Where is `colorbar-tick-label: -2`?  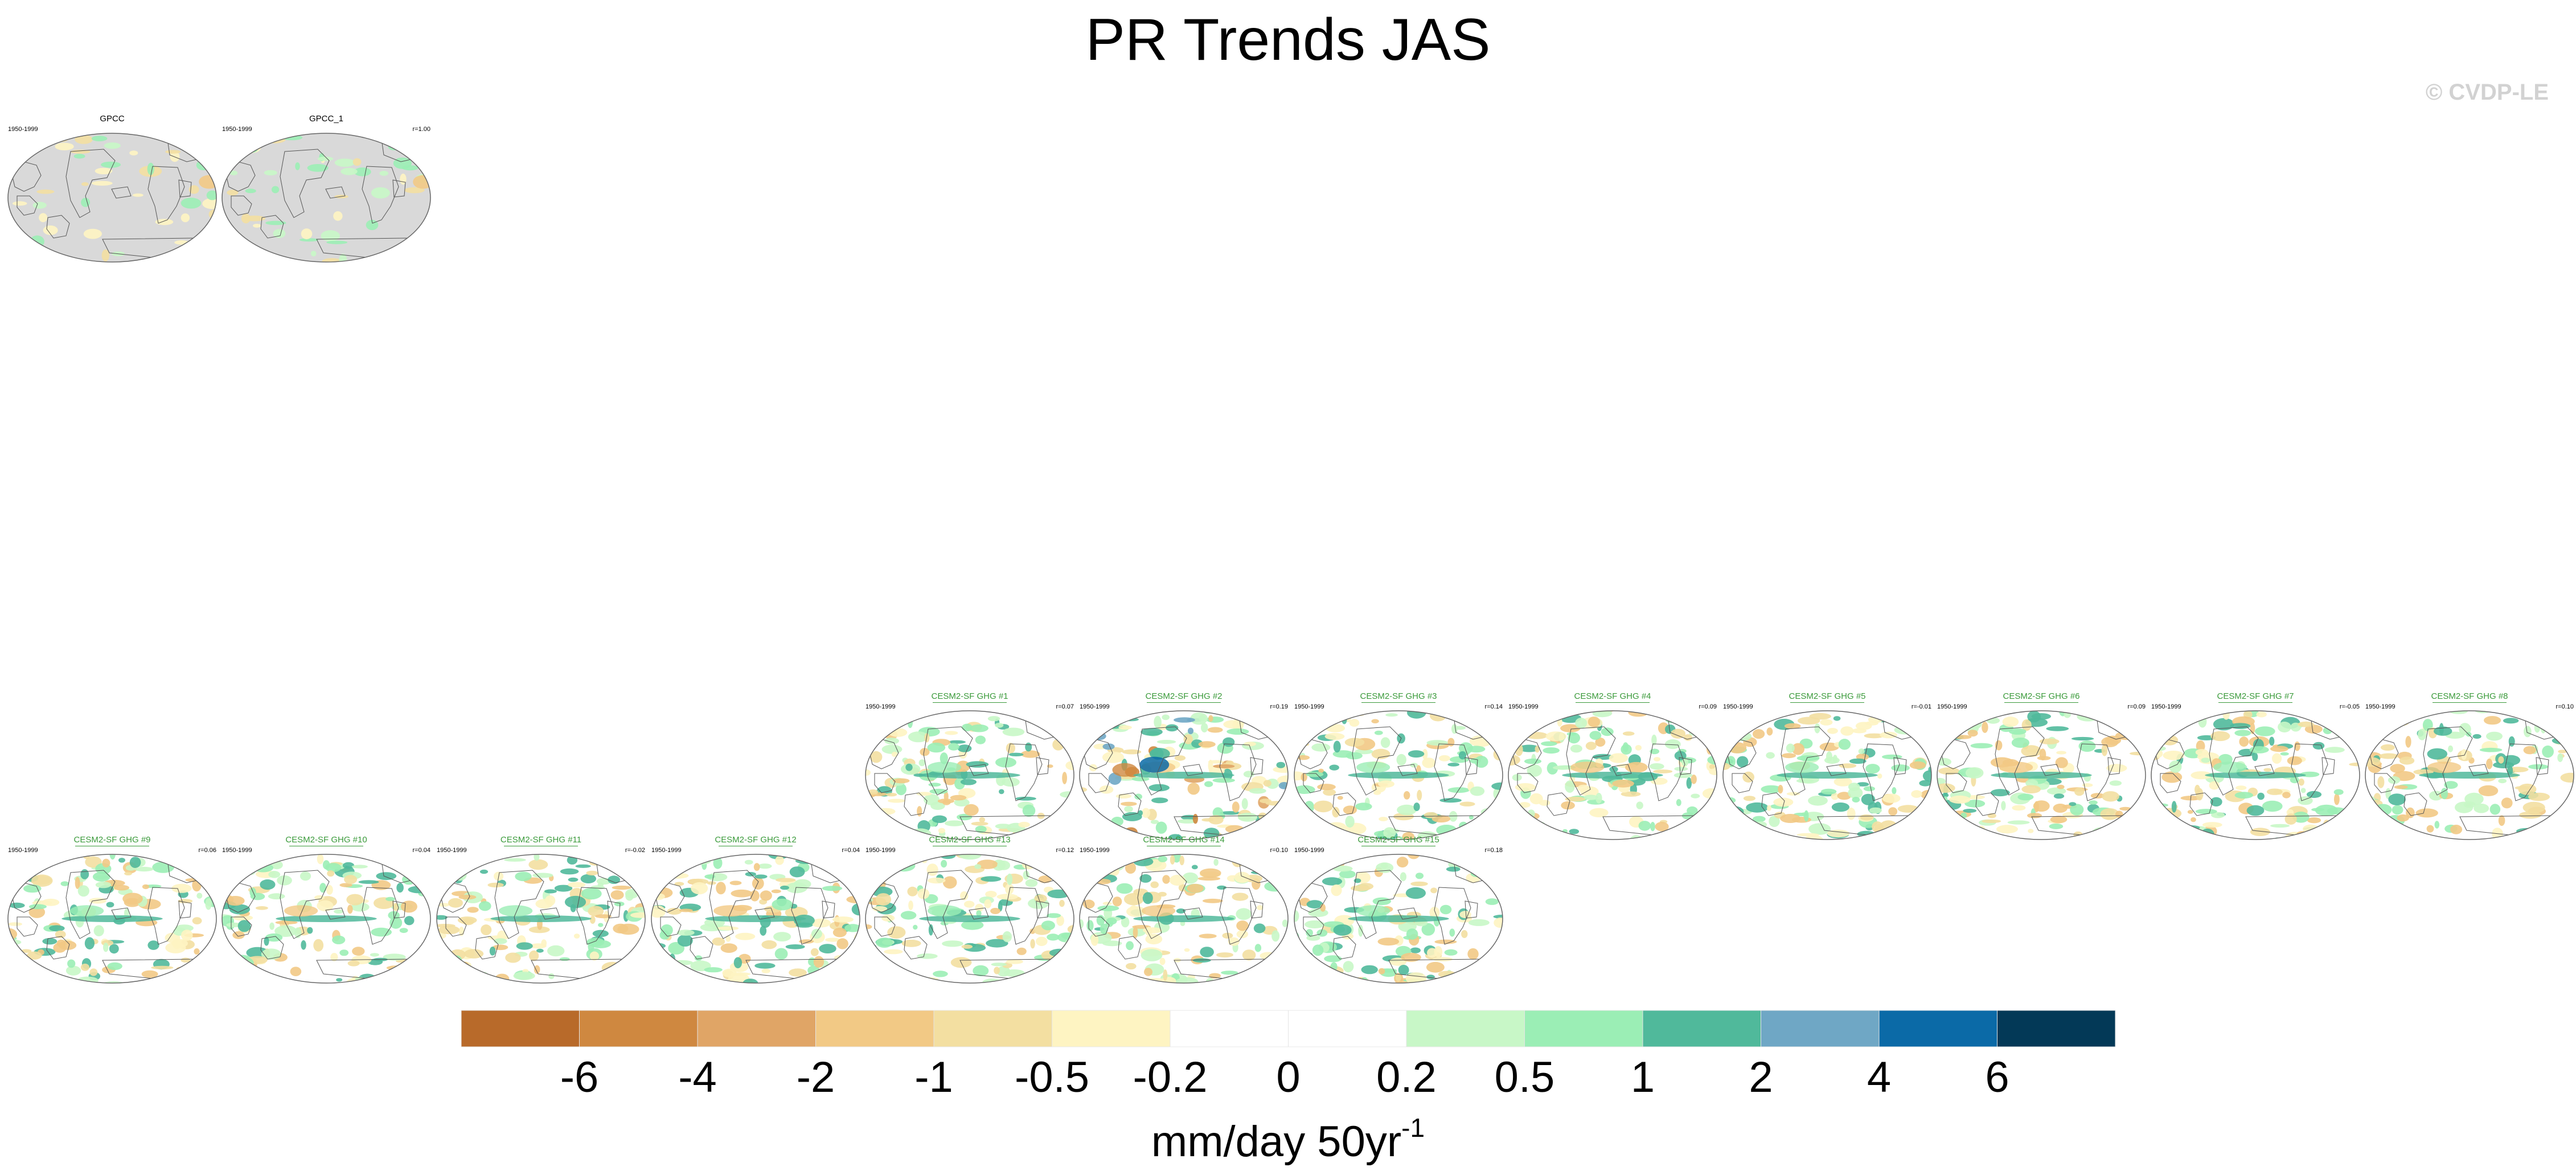 colorbar-tick-label: -2 is located at coordinates (815, 1077).